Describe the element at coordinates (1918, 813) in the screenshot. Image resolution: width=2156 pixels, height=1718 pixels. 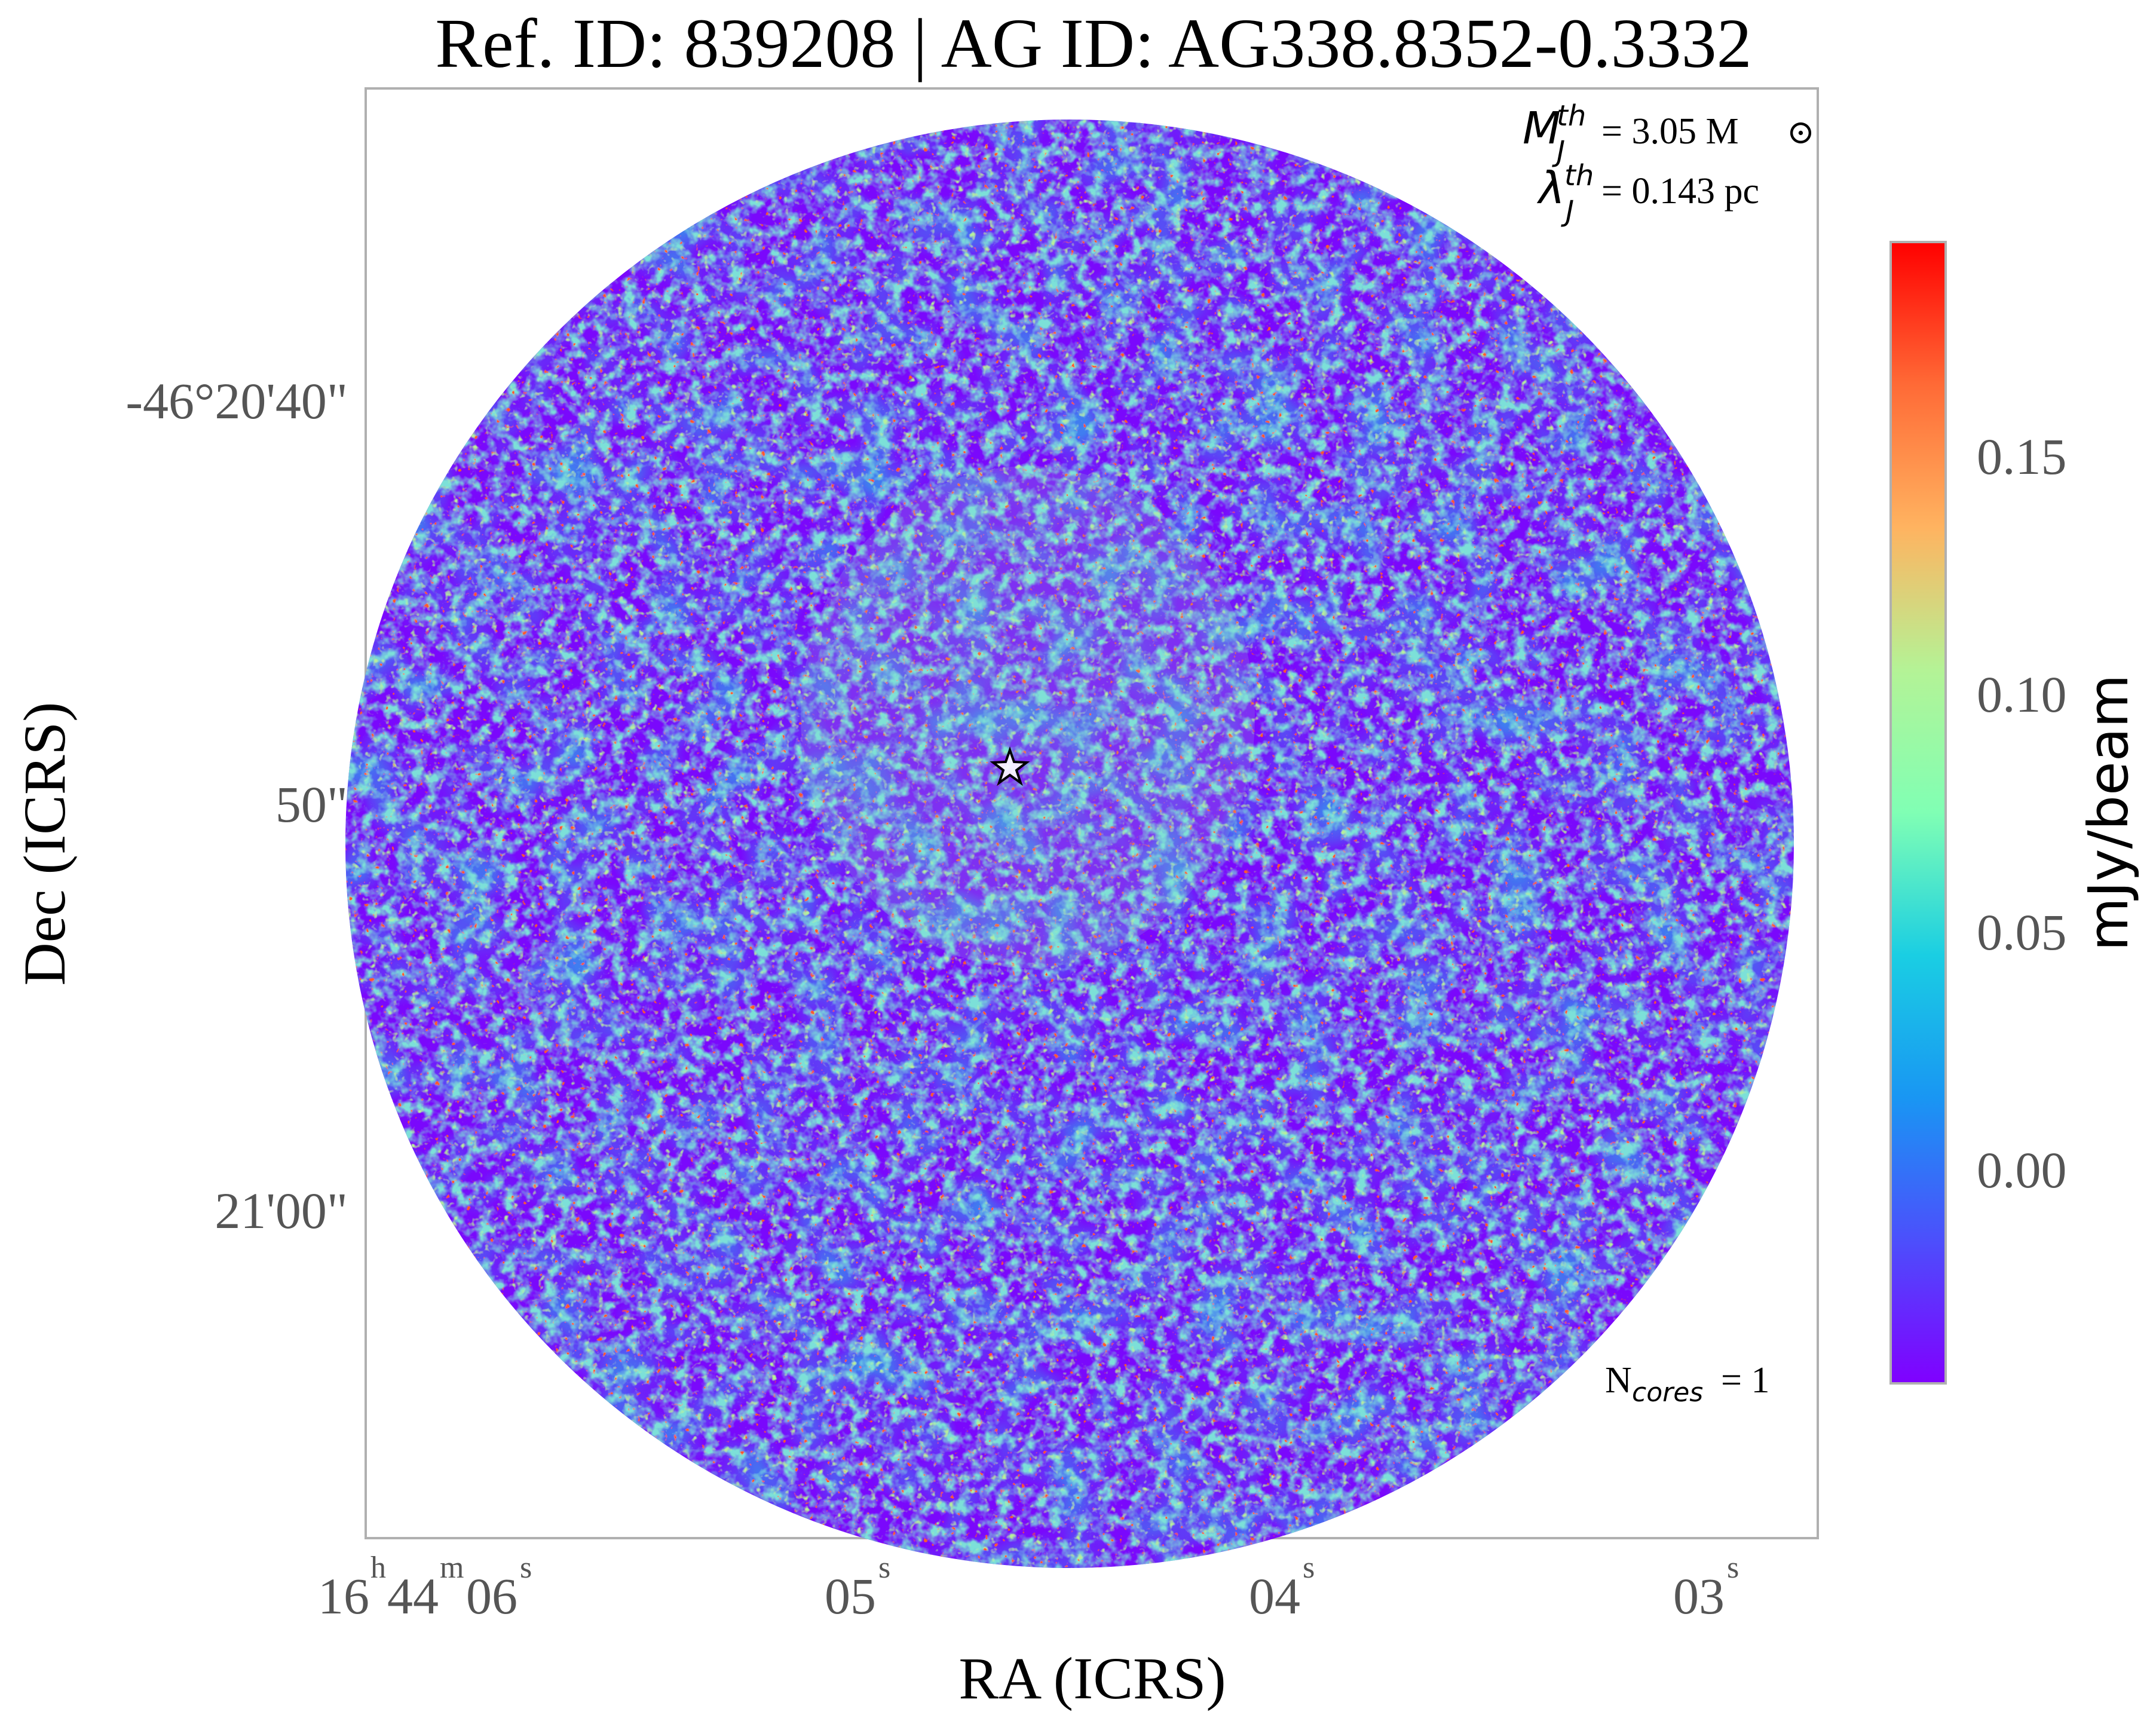
I see `colorbar-gradient` at that location.